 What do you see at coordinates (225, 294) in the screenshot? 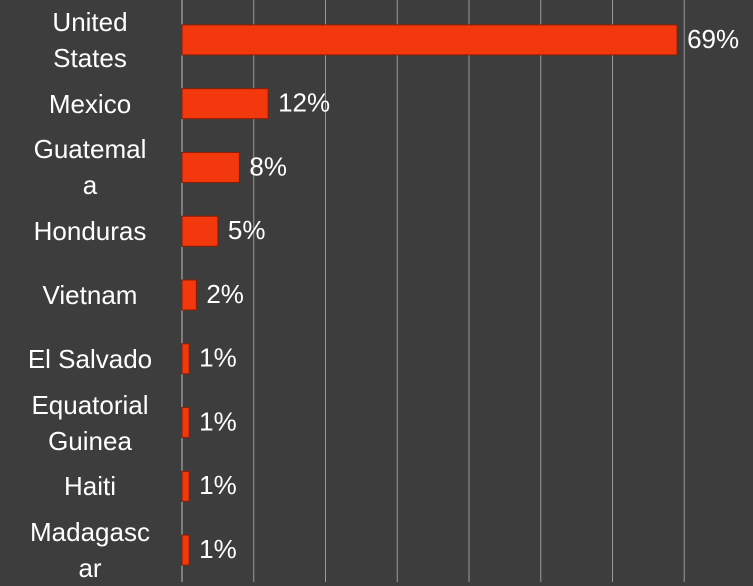
I see `value-label: 2%` at bounding box center [225, 294].